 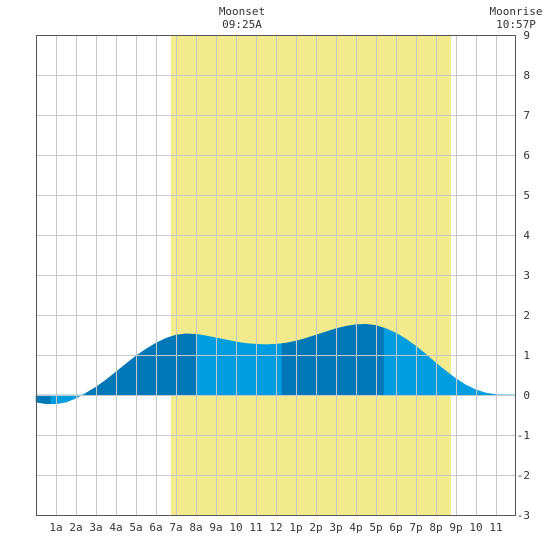 What do you see at coordinates (315, 527) in the screenshot?
I see `x-tick-label: 2p` at bounding box center [315, 527].